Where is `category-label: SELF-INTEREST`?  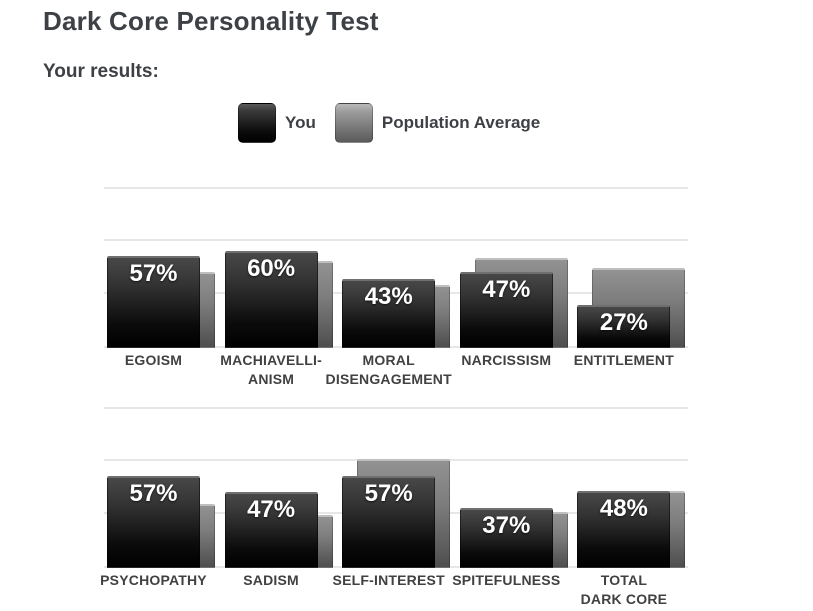
category-label: SELF-INTEREST is located at coordinates (388, 580).